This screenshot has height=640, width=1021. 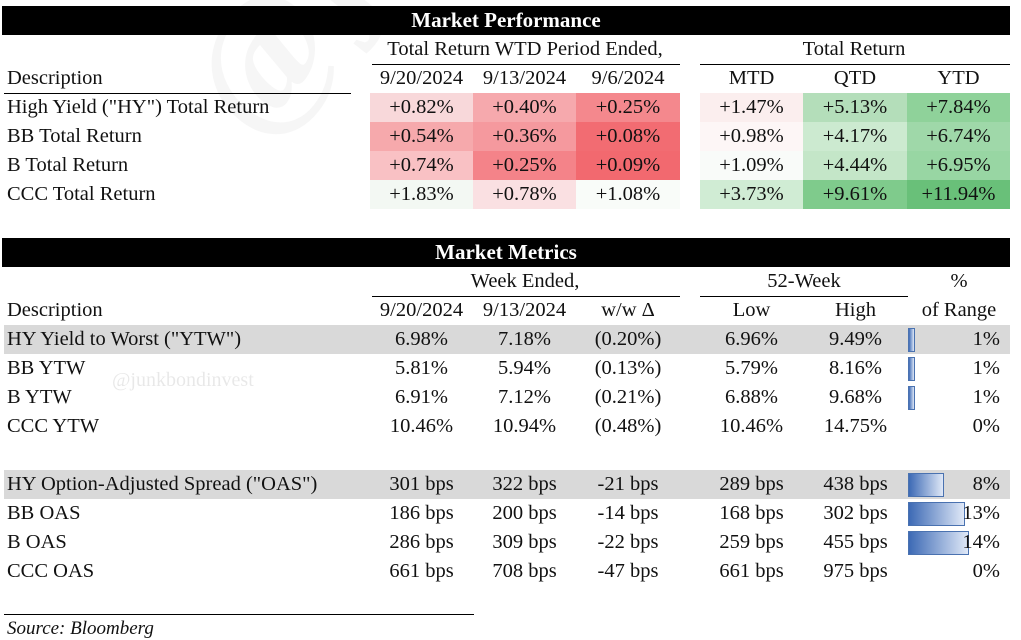 I want to click on total-return-group-underline, so click(x=855, y=64).